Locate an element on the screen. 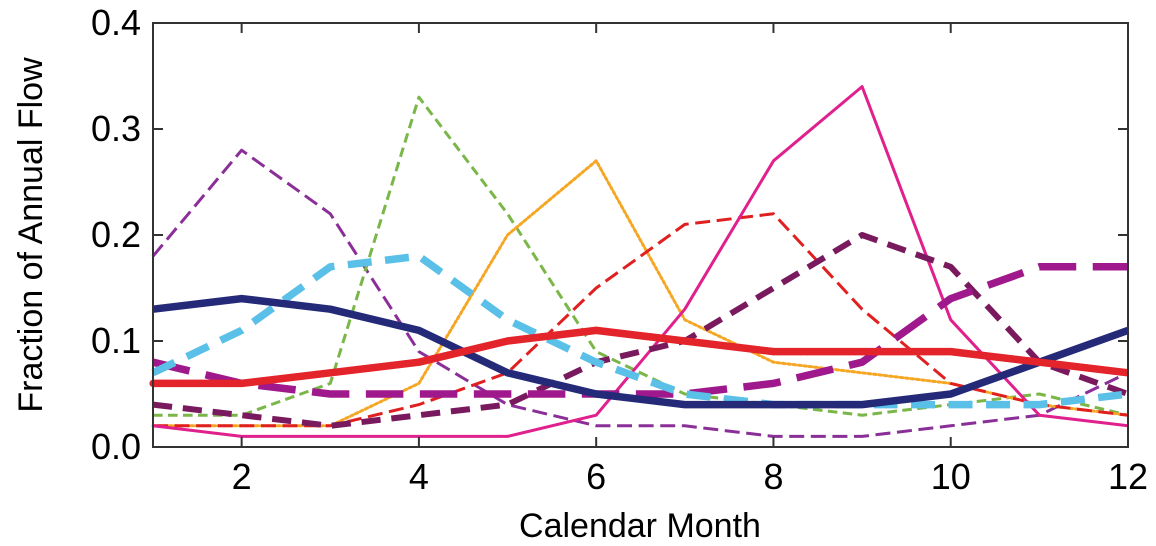 This screenshot has width=1156, height=546. x-tick-label: 12 is located at coordinates (1128, 476).